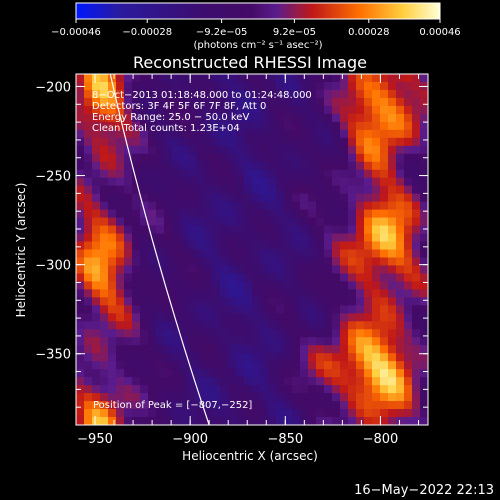 The image size is (500, 500). I want to click on annotation-detectors: Detectors: 3F 4F 5F 6F 7F 8F, Att 0, so click(179, 106).